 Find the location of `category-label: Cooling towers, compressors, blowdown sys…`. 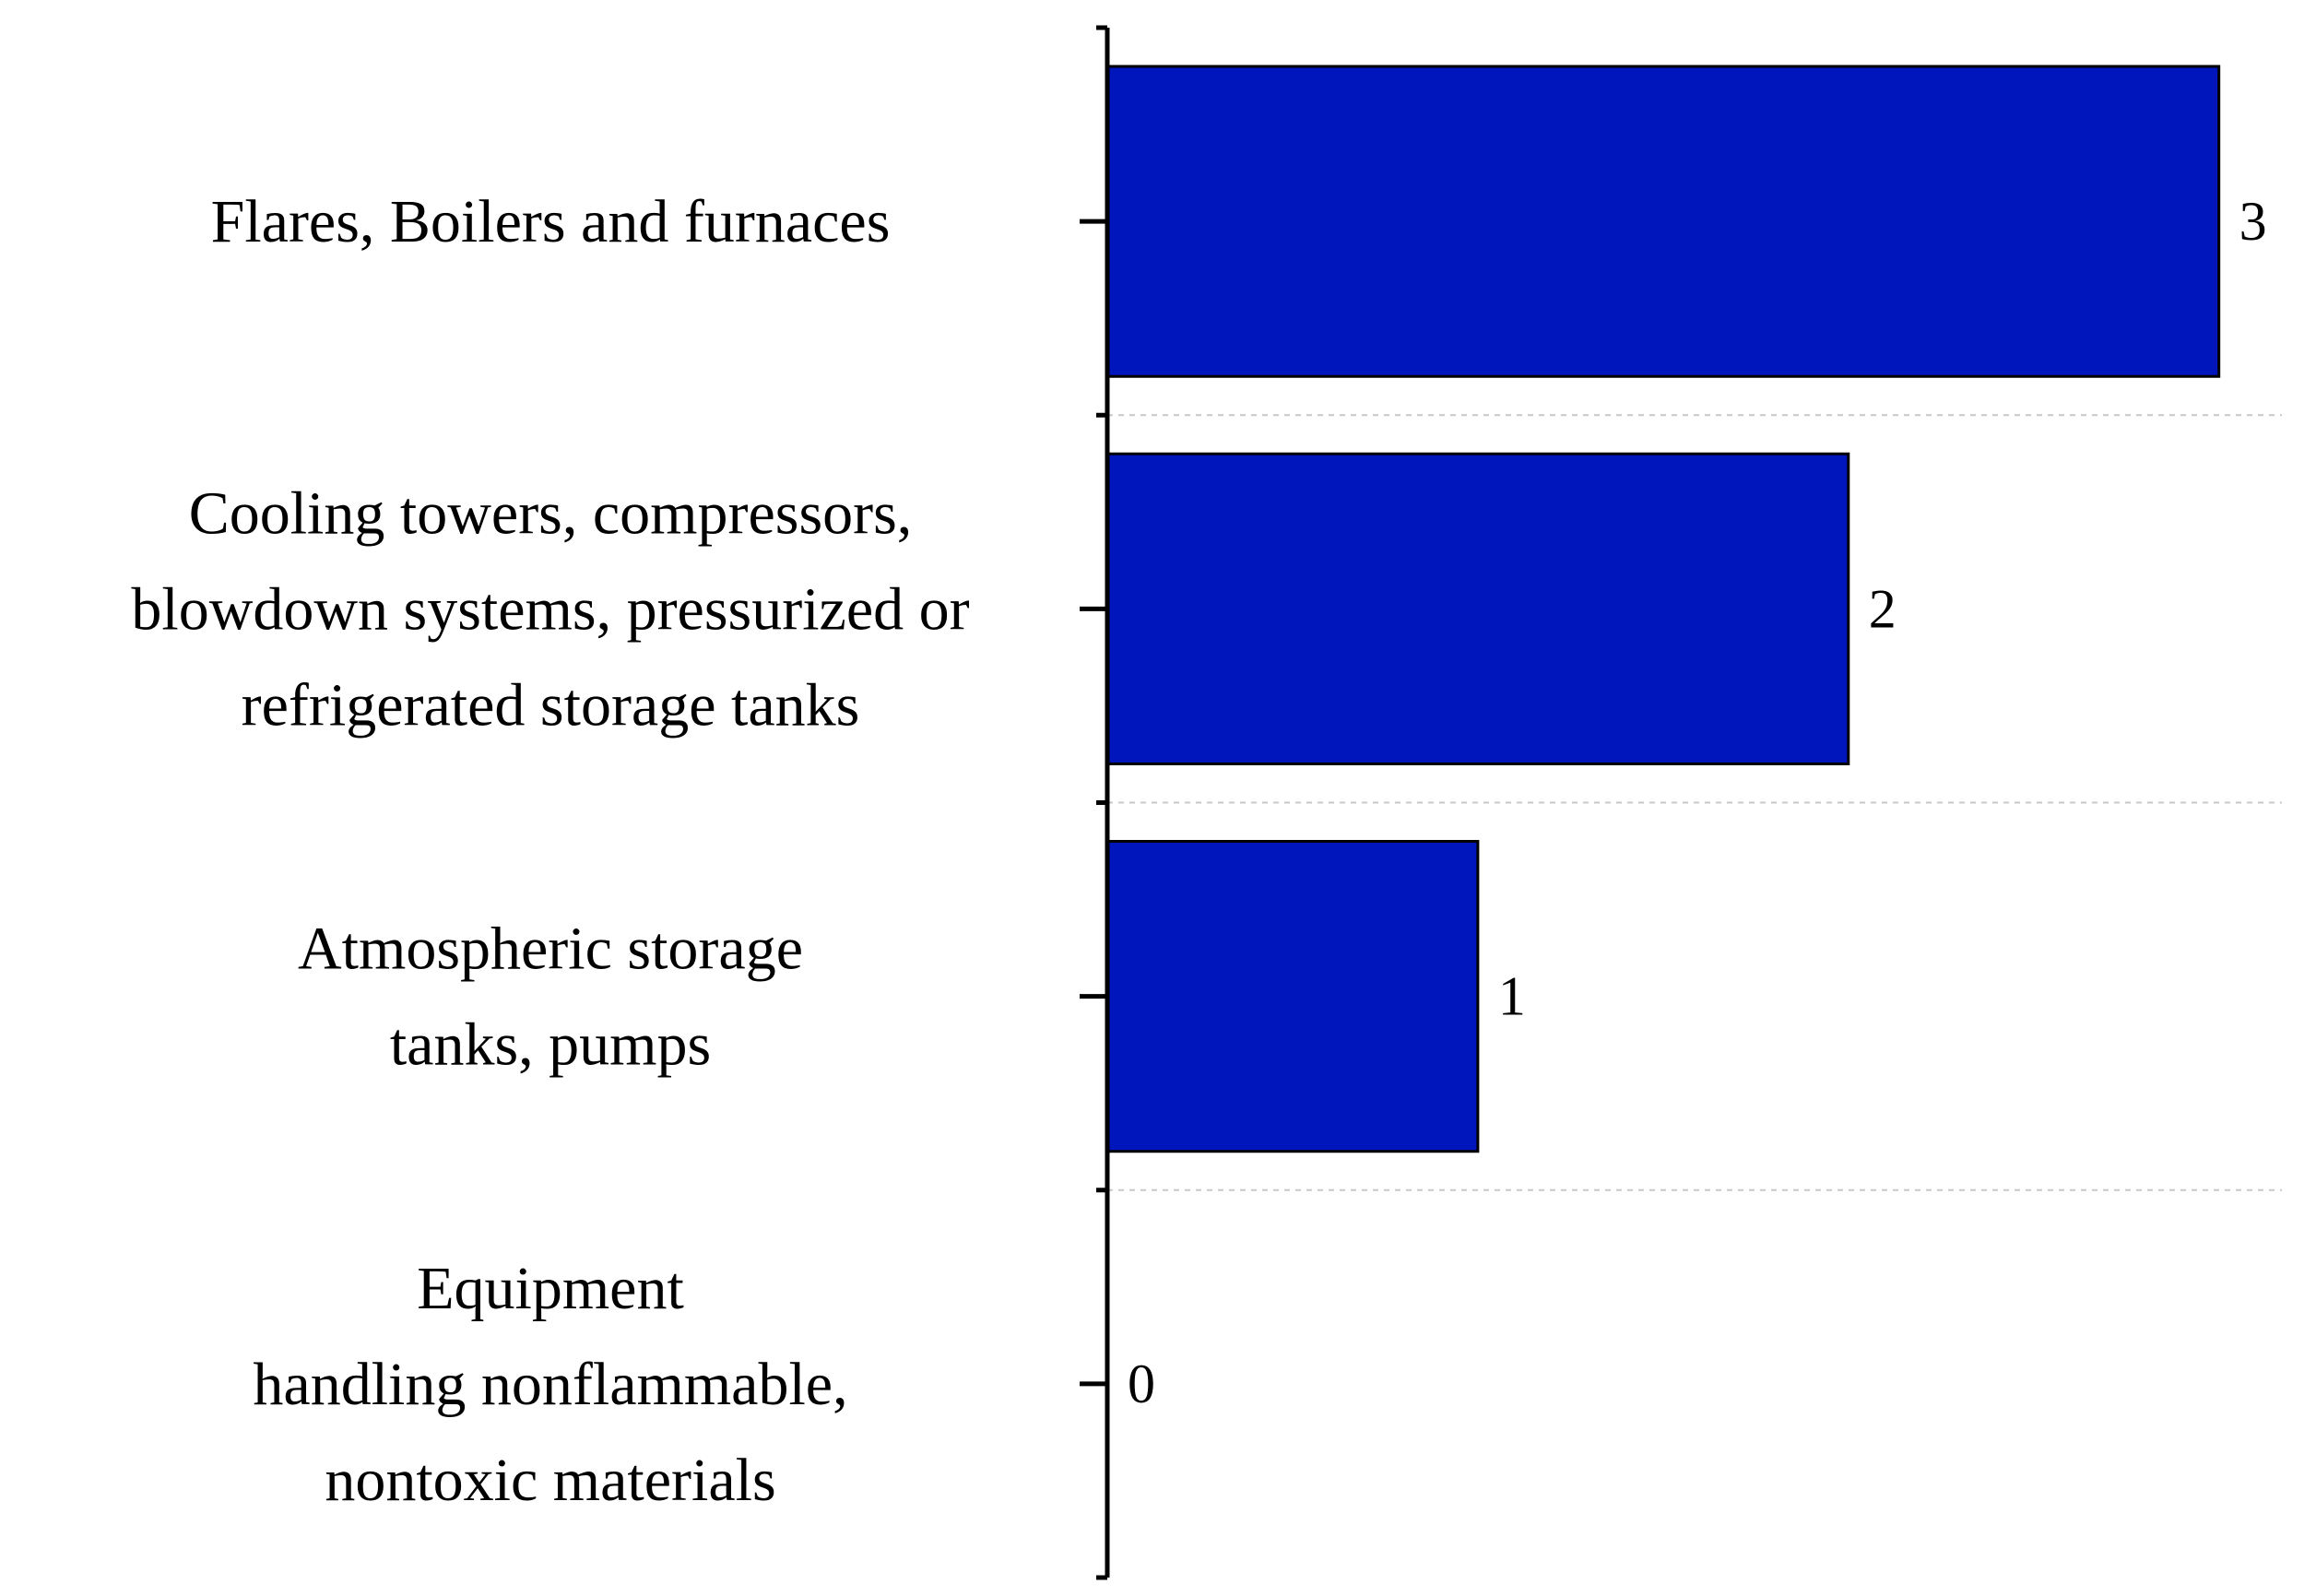

category-label: Cooling towers, compressors, blowdown sys… is located at coordinates (550, 609).